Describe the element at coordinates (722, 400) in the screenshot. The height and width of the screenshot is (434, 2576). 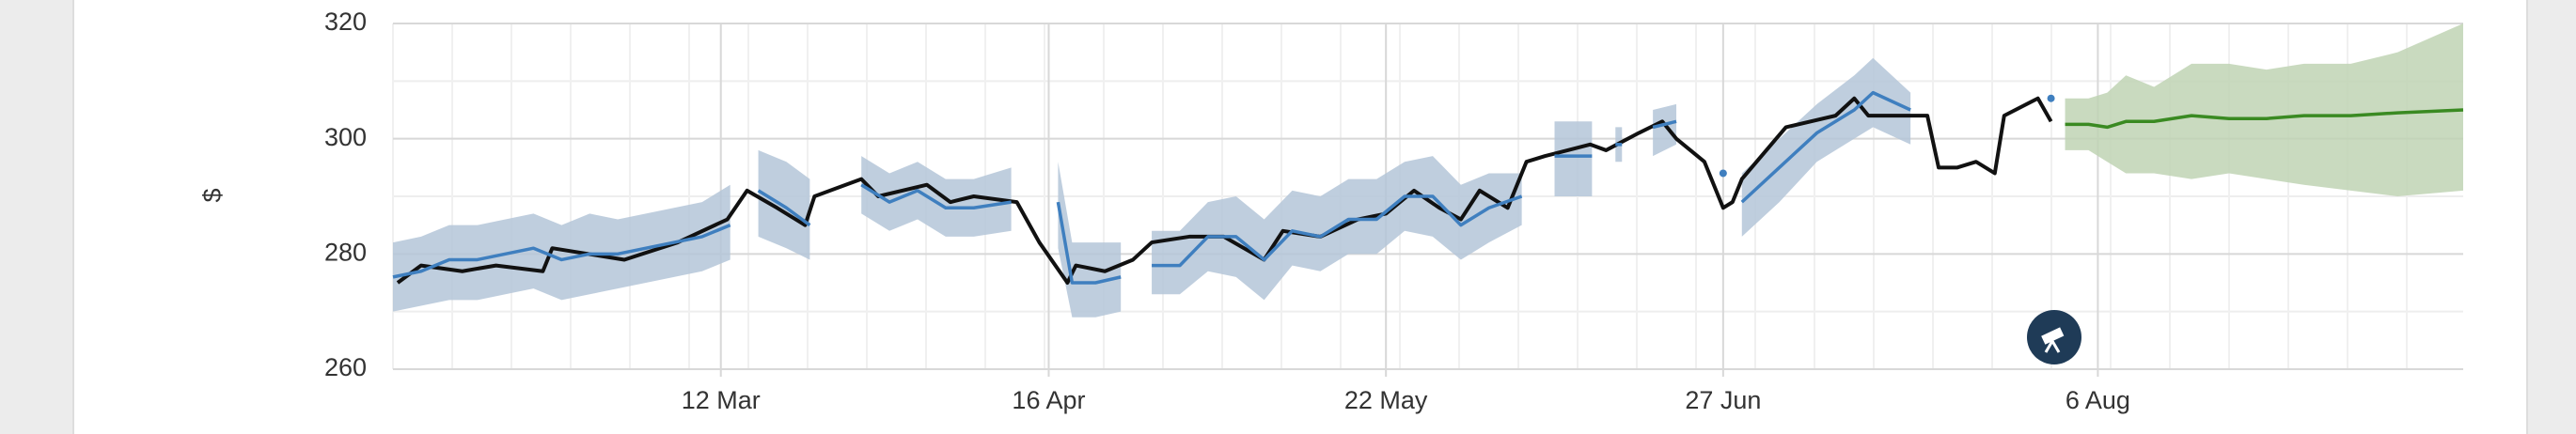
I see `x-tick-label: 12 Mar` at that location.